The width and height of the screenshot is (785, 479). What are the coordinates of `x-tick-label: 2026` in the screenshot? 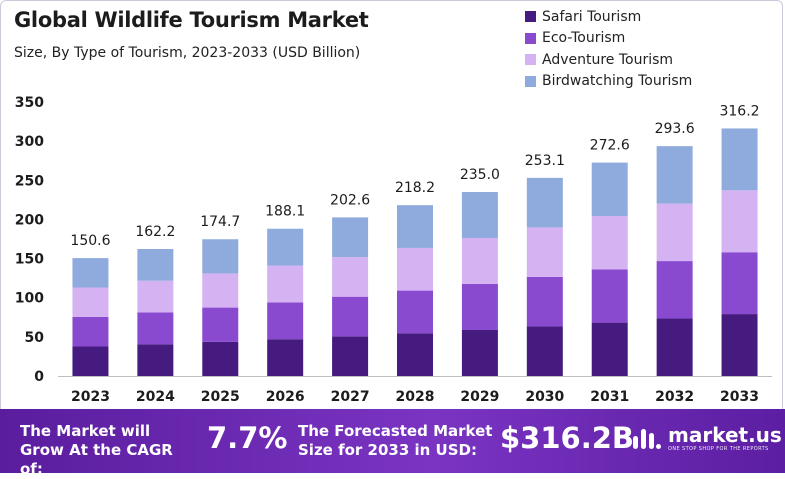 It's located at (285, 397).